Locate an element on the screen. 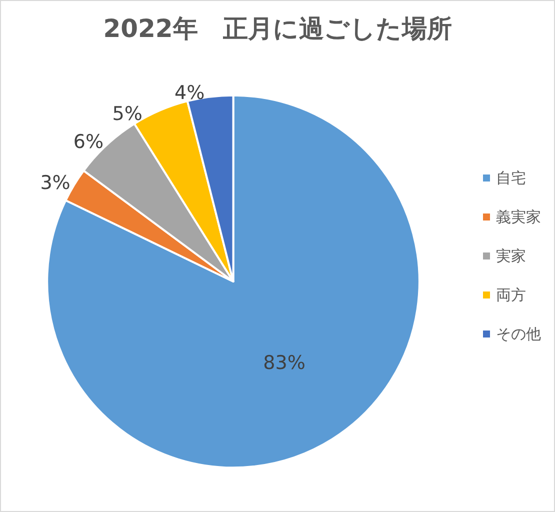 The width and height of the screenshot is (555, 512). legend-label: 両方 is located at coordinates (511, 295).